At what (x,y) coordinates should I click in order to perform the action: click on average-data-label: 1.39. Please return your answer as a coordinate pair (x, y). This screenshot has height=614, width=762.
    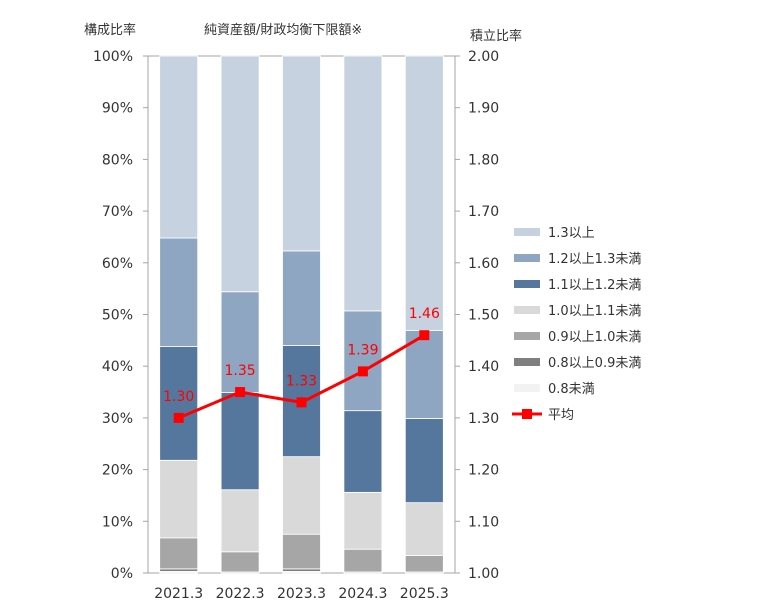
    Looking at the image, I should click on (362, 350).